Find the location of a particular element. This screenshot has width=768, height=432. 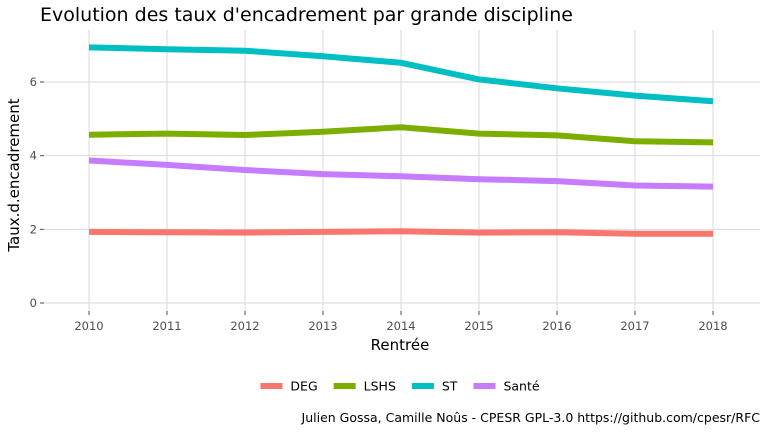

y-tick-label: 0 is located at coordinates (33, 303).